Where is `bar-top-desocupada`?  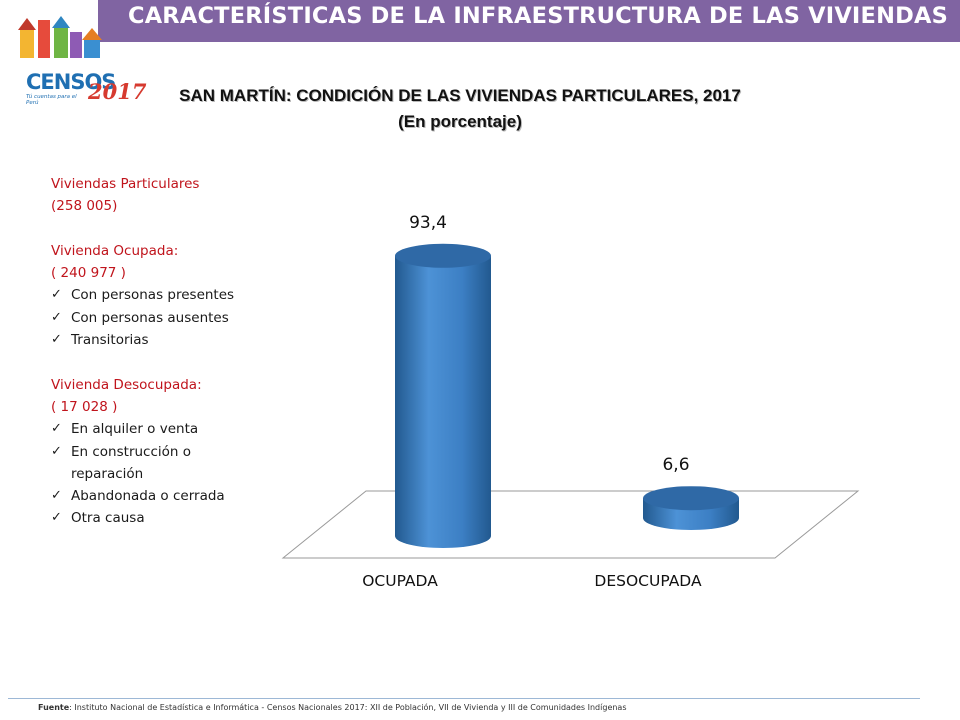
bar-top-desocupada is located at coordinates (691, 498).